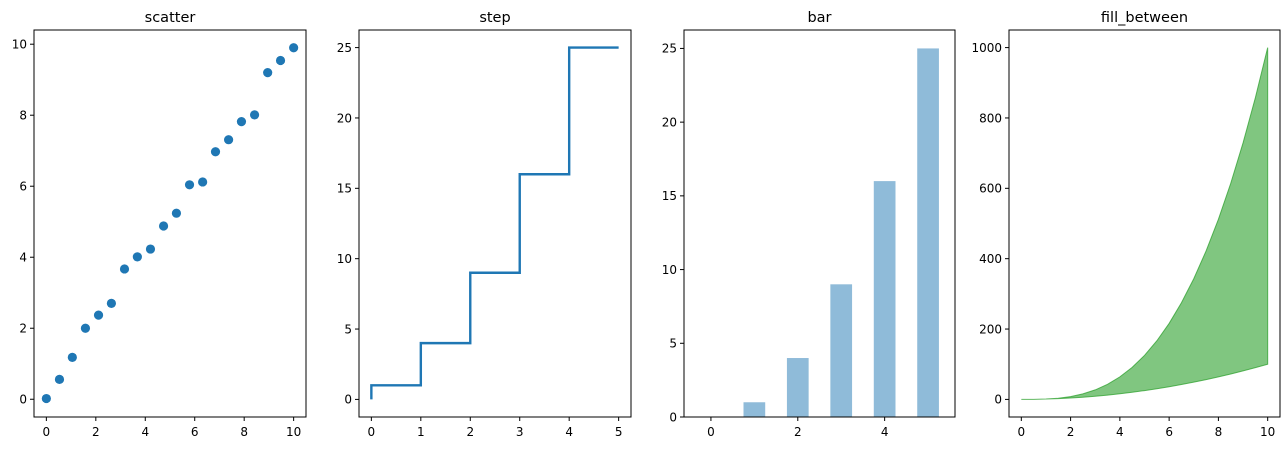  I want to click on y-tick-label: 2, so click(23, 329).